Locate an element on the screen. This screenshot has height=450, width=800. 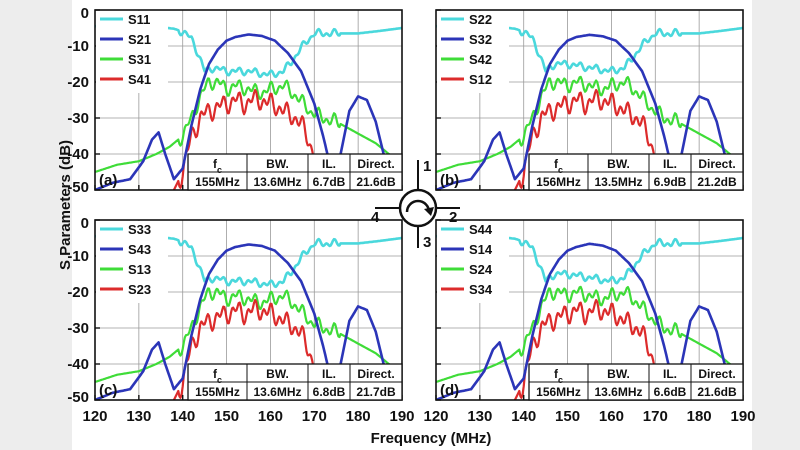
port-2-label: 2 is located at coordinates (453, 217).